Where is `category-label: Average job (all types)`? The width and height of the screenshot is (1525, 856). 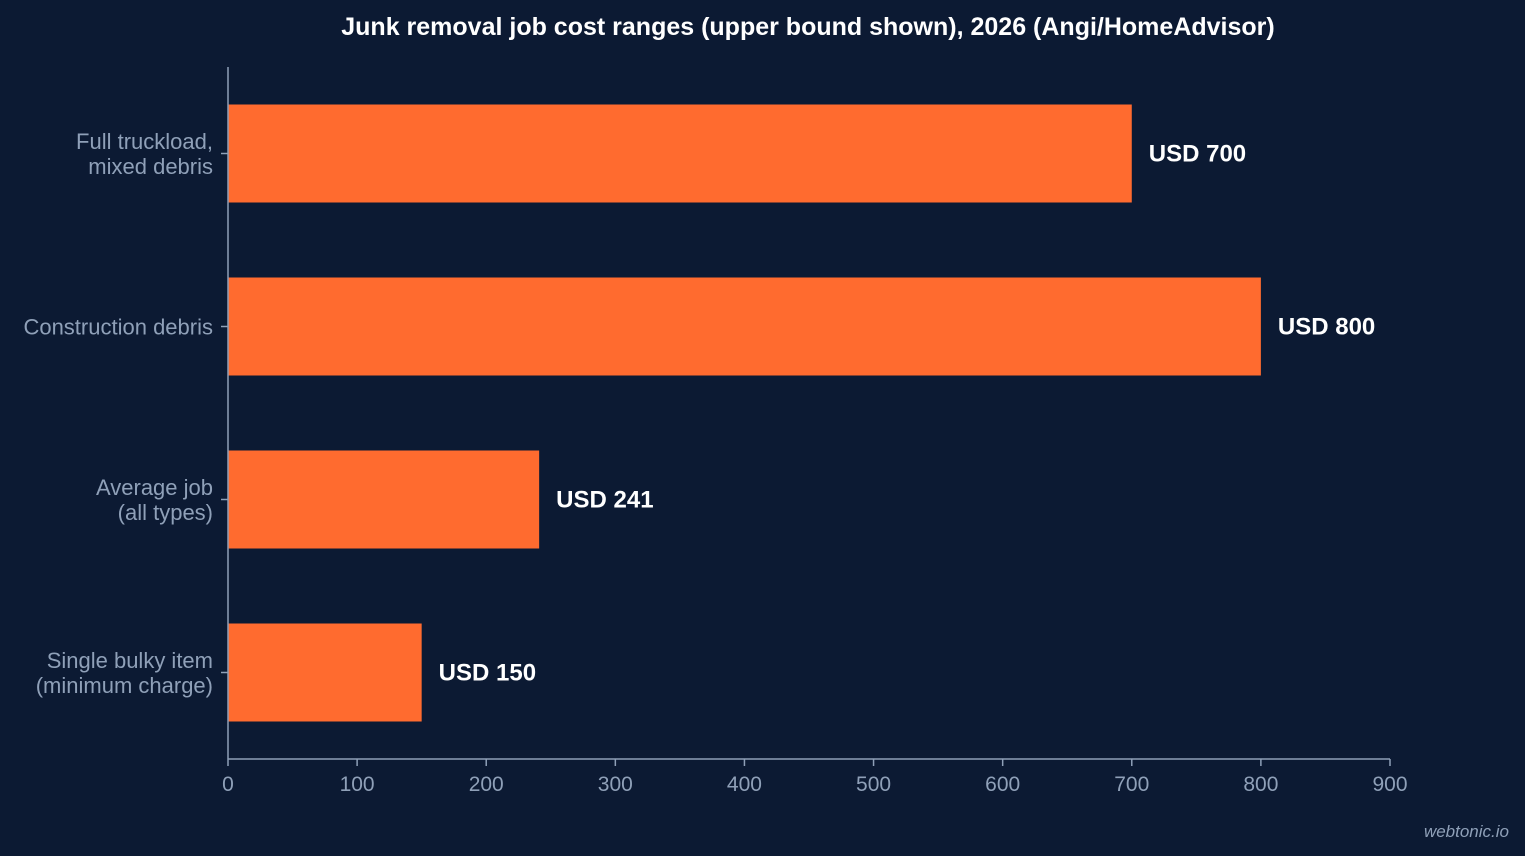 category-label: Average job (all types) is located at coordinates (154, 500).